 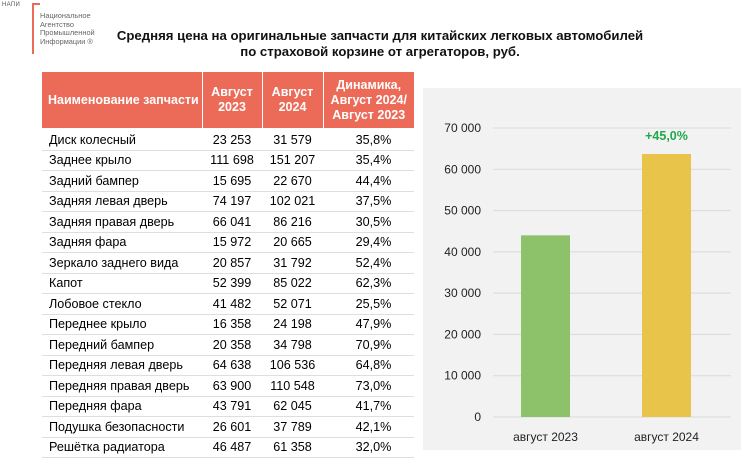 What do you see at coordinates (477, 417) in the screenshot?
I see `y-tick-label: 0` at bounding box center [477, 417].